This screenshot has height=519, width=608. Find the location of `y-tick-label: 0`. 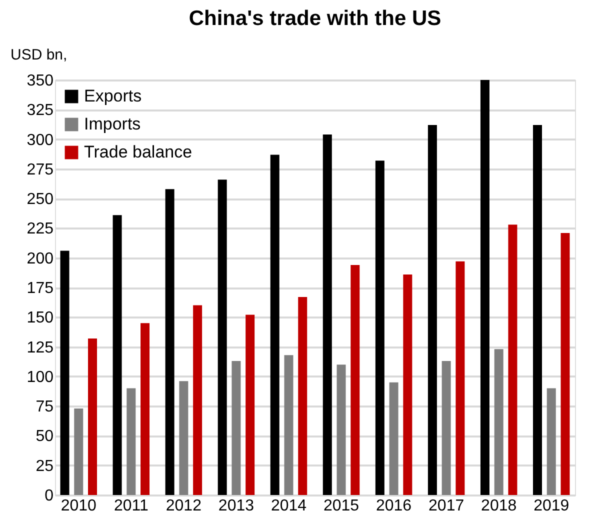

y-tick-label: 0 is located at coordinates (49, 496).